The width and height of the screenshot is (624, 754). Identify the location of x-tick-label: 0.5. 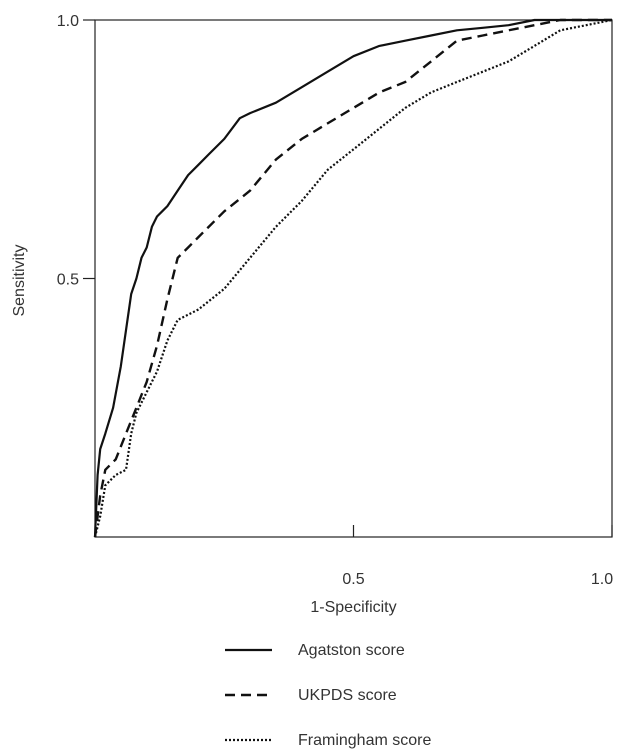
(353, 579).